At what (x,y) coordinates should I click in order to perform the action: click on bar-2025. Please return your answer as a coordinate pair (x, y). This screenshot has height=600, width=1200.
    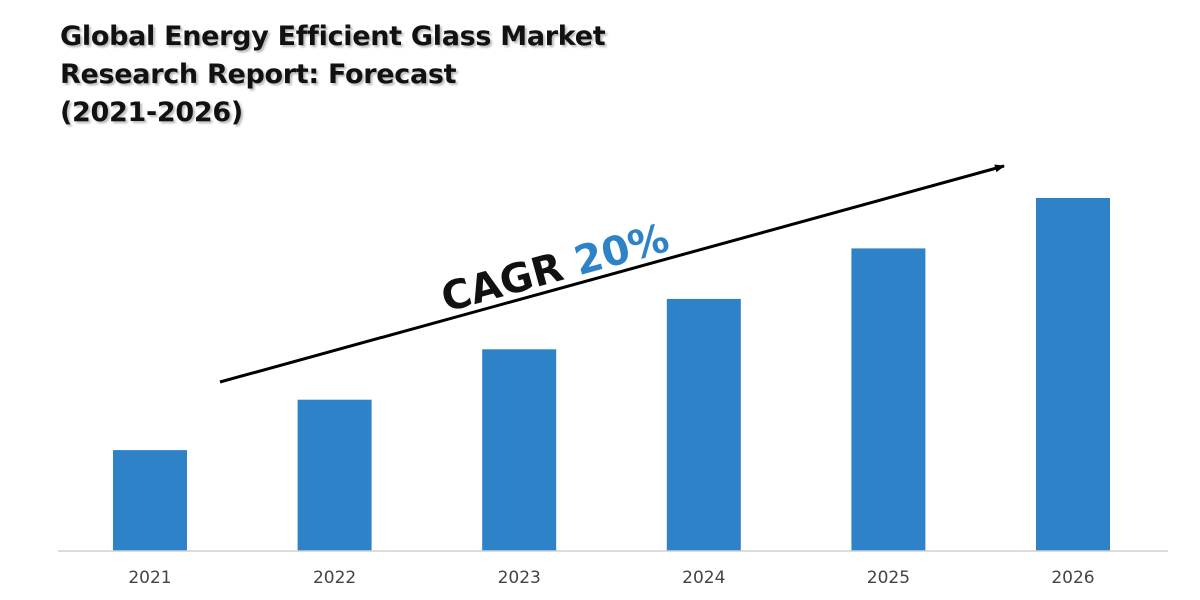
    Looking at the image, I should click on (888, 399).